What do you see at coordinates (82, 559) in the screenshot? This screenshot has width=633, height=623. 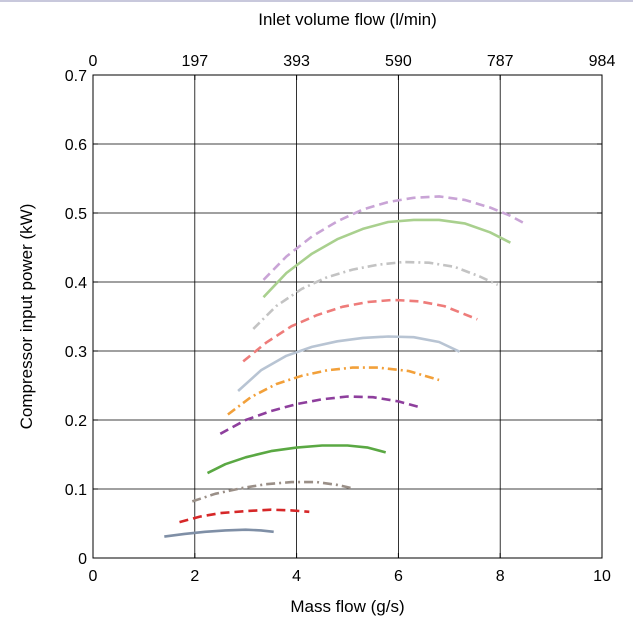 I see `y-tick-label: 0` at bounding box center [82, 559].